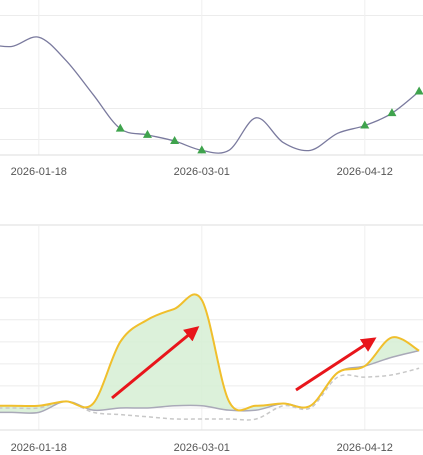 The height and width of the screenshot is (455, 423). I want to click on line, so click(210, 394).